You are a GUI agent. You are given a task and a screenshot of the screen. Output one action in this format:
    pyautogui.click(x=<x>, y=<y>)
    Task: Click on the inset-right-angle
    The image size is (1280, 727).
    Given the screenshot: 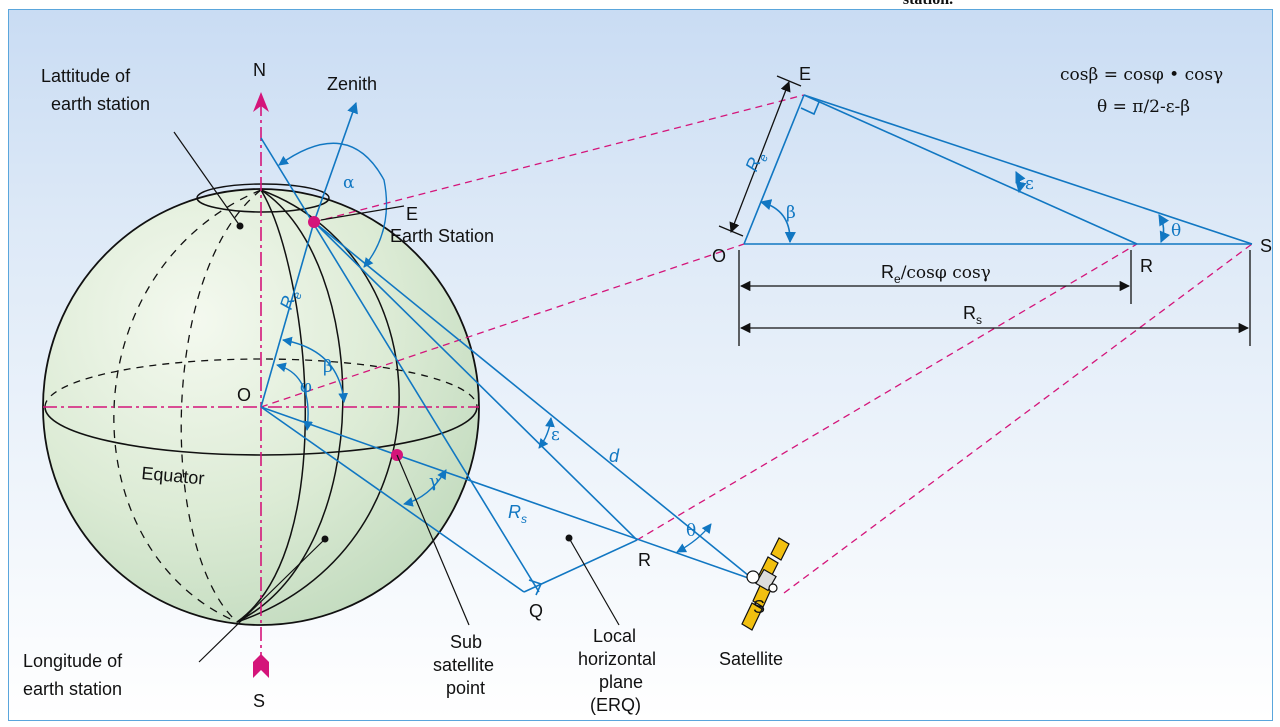 What is the action you would take?
    pyautogui.click(x=810, y=108)
    